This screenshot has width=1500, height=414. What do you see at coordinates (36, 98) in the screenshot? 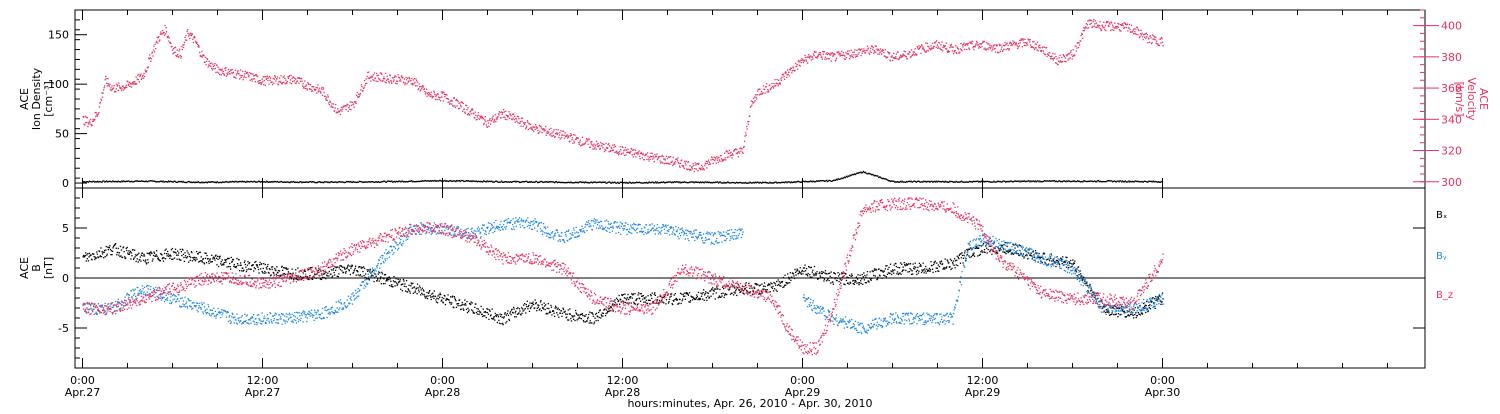
I see `density-axis-label: ACEIon Density[cm⁻³]` at bounding box center [36, 98].